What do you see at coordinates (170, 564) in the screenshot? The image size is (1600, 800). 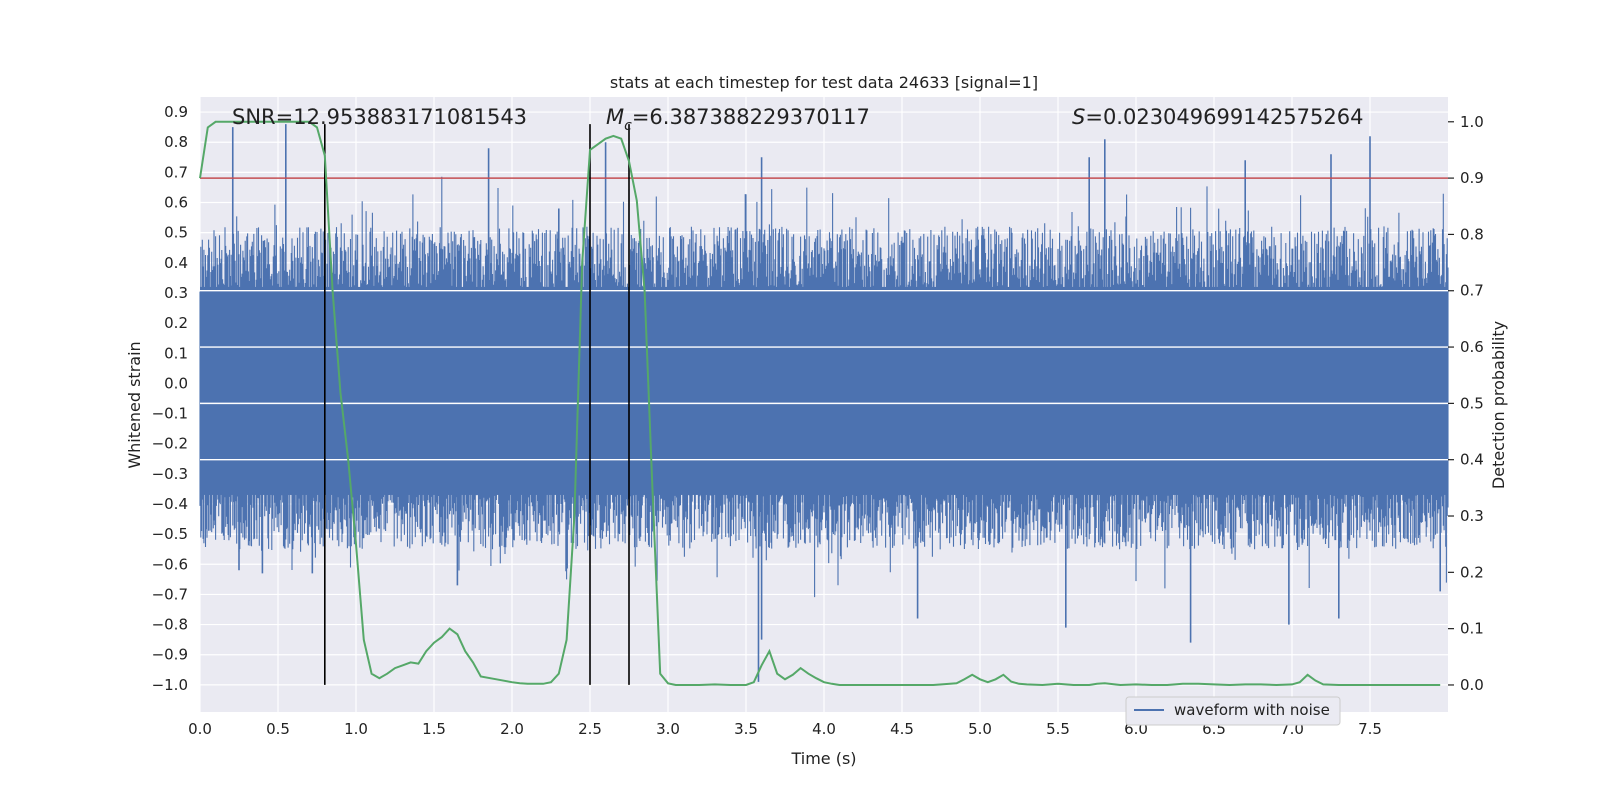 I see `y-left-tick-label: −0.6` at bounding box center [170, 564].